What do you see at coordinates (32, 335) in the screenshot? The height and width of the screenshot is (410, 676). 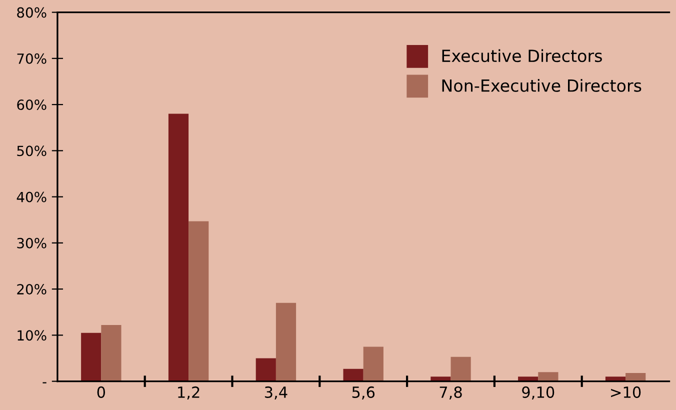 I see `y-tick-label: 10%` at bounding box center [32, 335].